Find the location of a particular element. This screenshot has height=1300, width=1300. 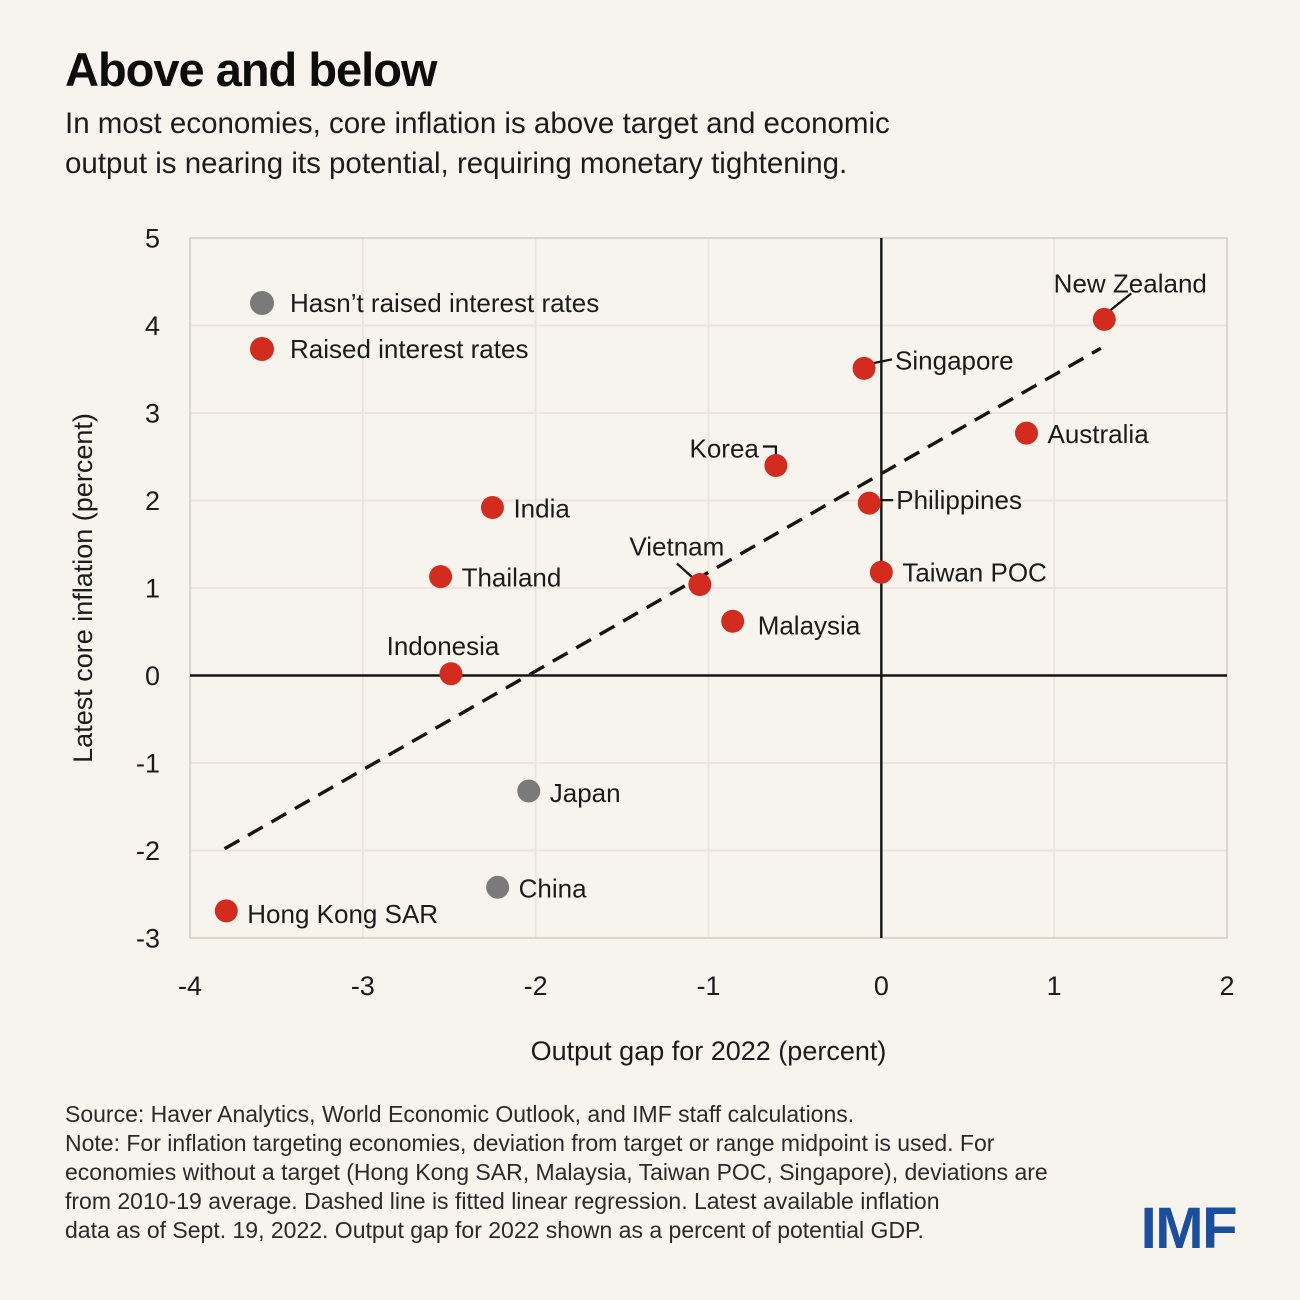

point-hong-kong-sar is located at coordinates (226, 911).